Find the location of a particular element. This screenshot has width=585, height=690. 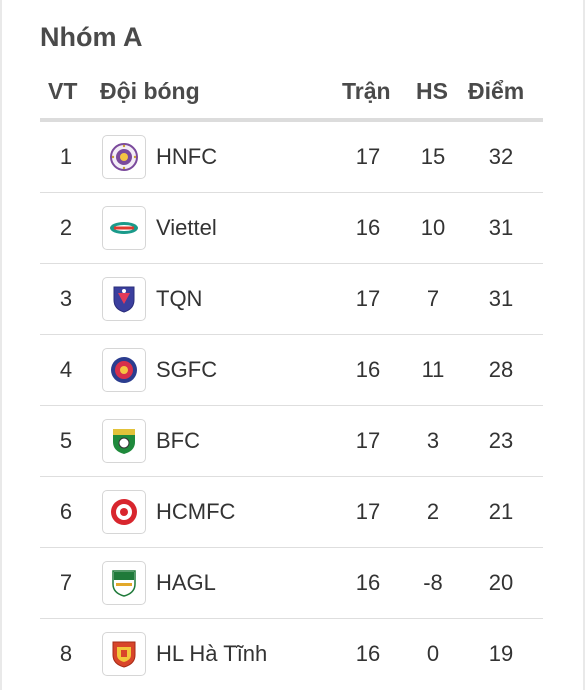

column-header-goal-difference: HS is located at coordinates (432, 91).